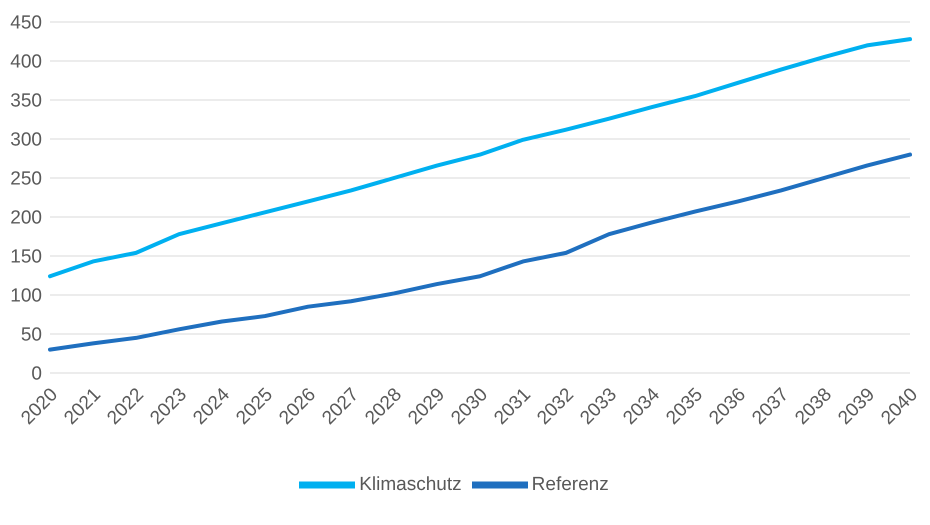 The width and height of the screenshot is (930, 525). Describe the element at coordinates (26, 296) in the screenshot. I see `y-tick-label: 100` at that location.